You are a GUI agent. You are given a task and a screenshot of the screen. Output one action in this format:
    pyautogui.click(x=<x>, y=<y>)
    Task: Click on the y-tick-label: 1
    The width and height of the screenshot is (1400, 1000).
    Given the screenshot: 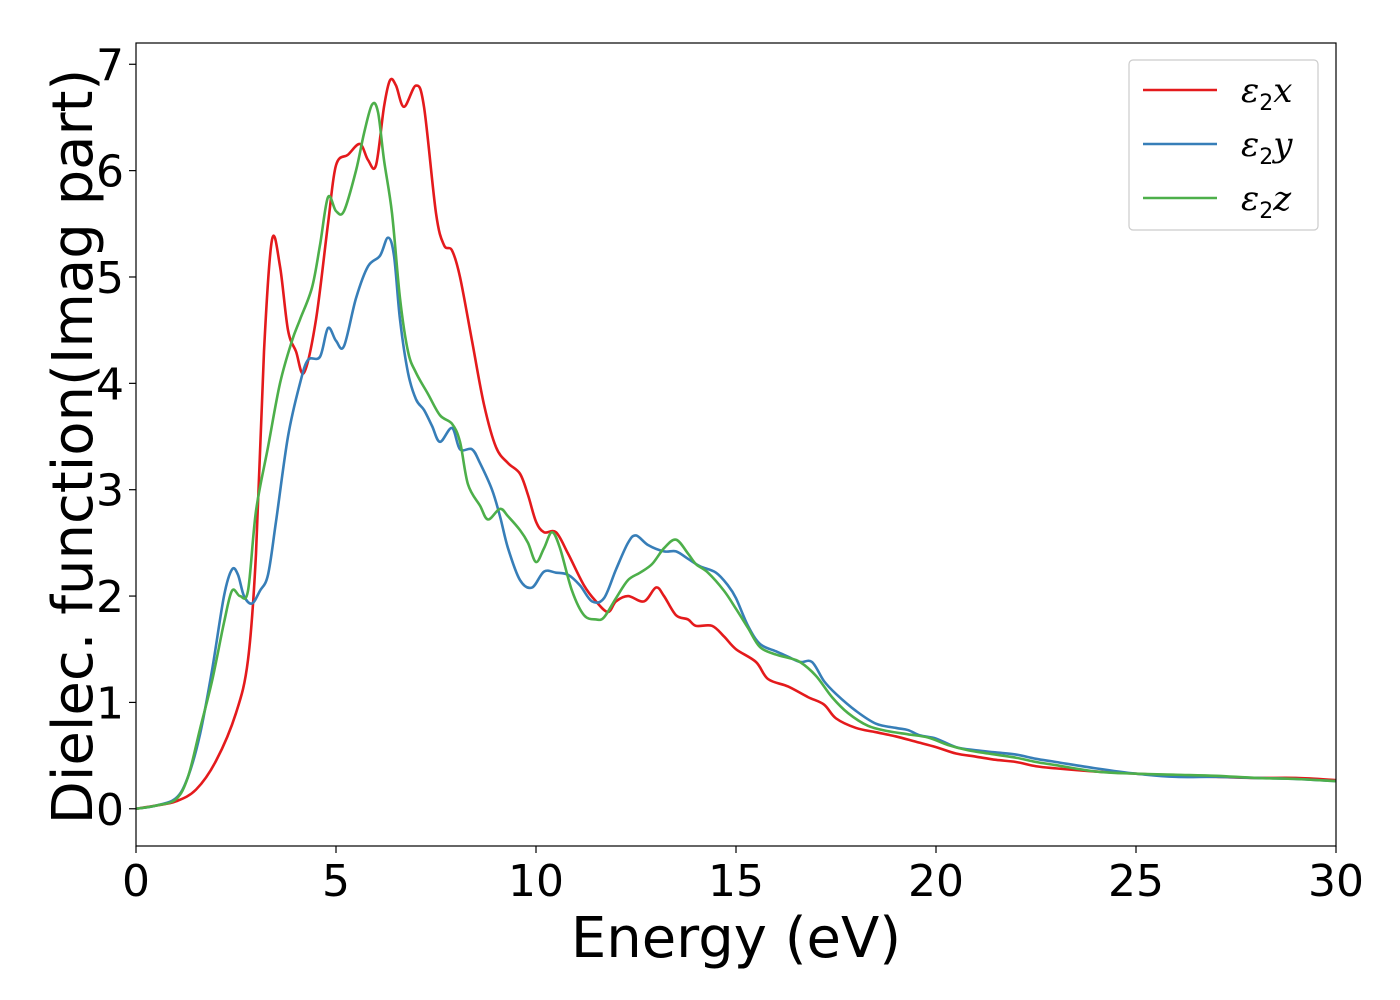 What is the action you would take?
    pyautogui.click(x=110, y=703)
    